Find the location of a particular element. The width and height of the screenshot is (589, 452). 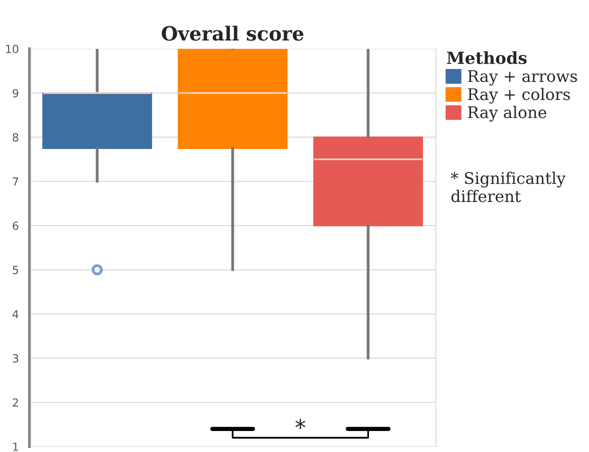

y-tick-label: 7 is located at coordinates (15, 182).